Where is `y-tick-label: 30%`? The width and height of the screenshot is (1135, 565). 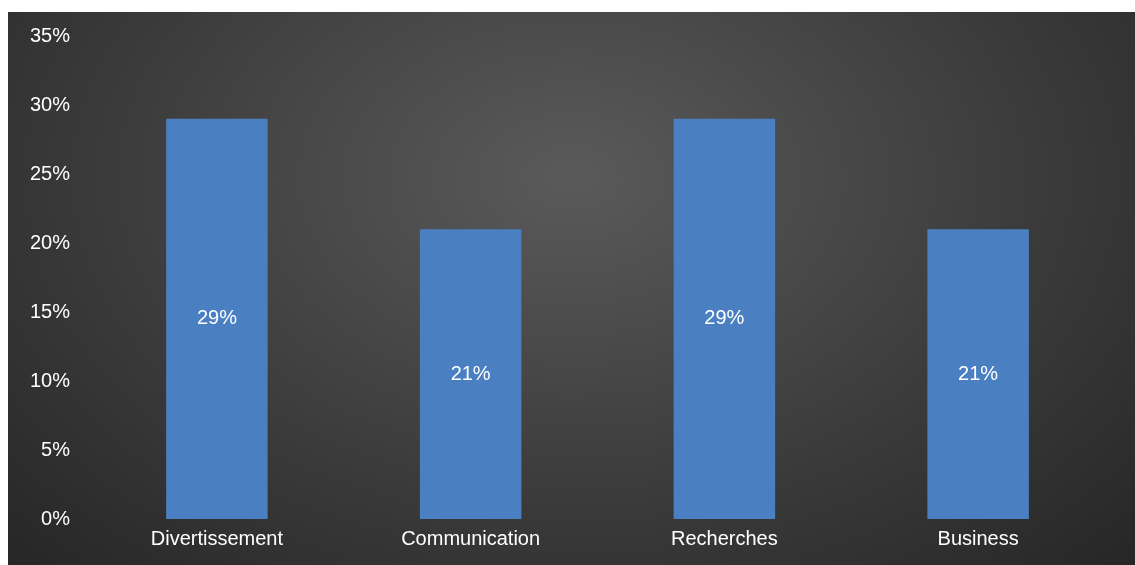 y-tick-label: 30% is located at coordinates (50, 103).